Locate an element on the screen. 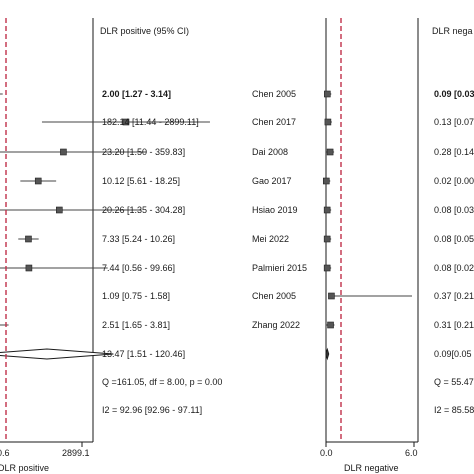 The height and width of the screenshot is (474, 474). right-axis-label: DLR negative is located at coordinates (371, 468).